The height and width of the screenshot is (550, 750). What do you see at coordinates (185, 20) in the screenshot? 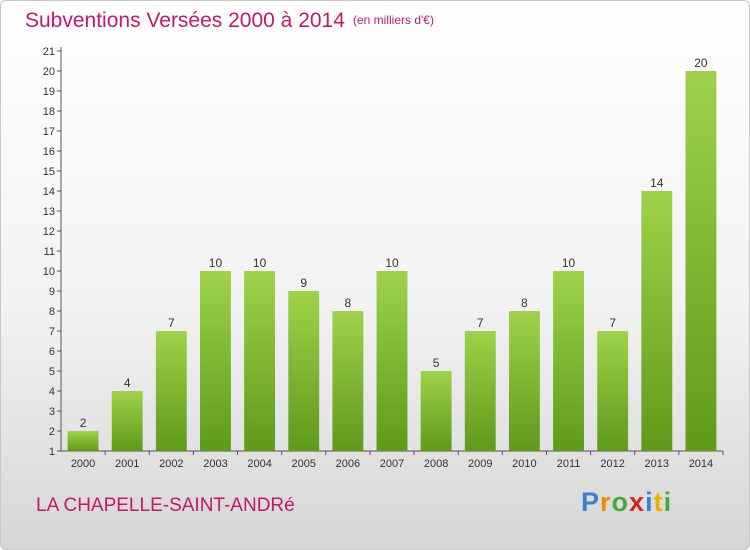
I see `chart-title: Subventions Versées 2000 à 2014` at bounding box center [185, 20].